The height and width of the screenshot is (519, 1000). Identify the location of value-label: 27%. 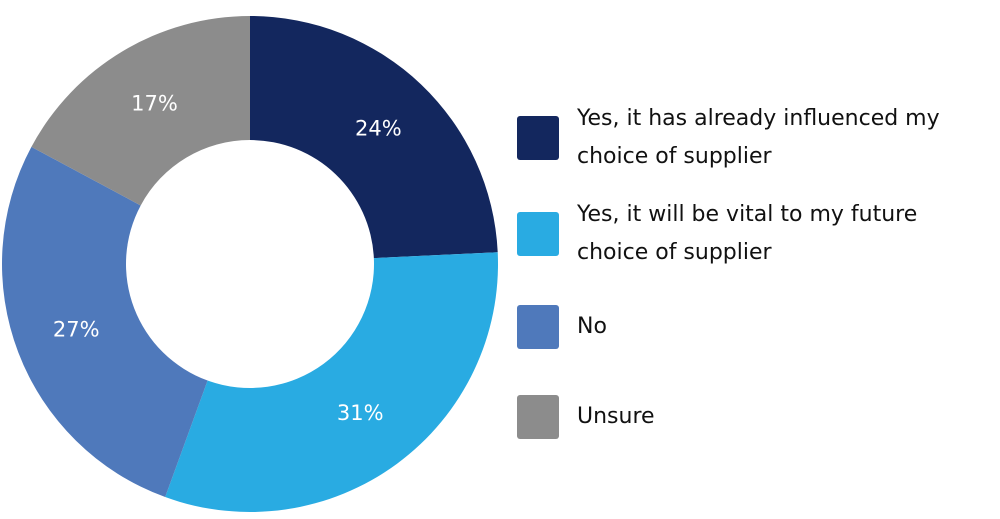
(76, 329).